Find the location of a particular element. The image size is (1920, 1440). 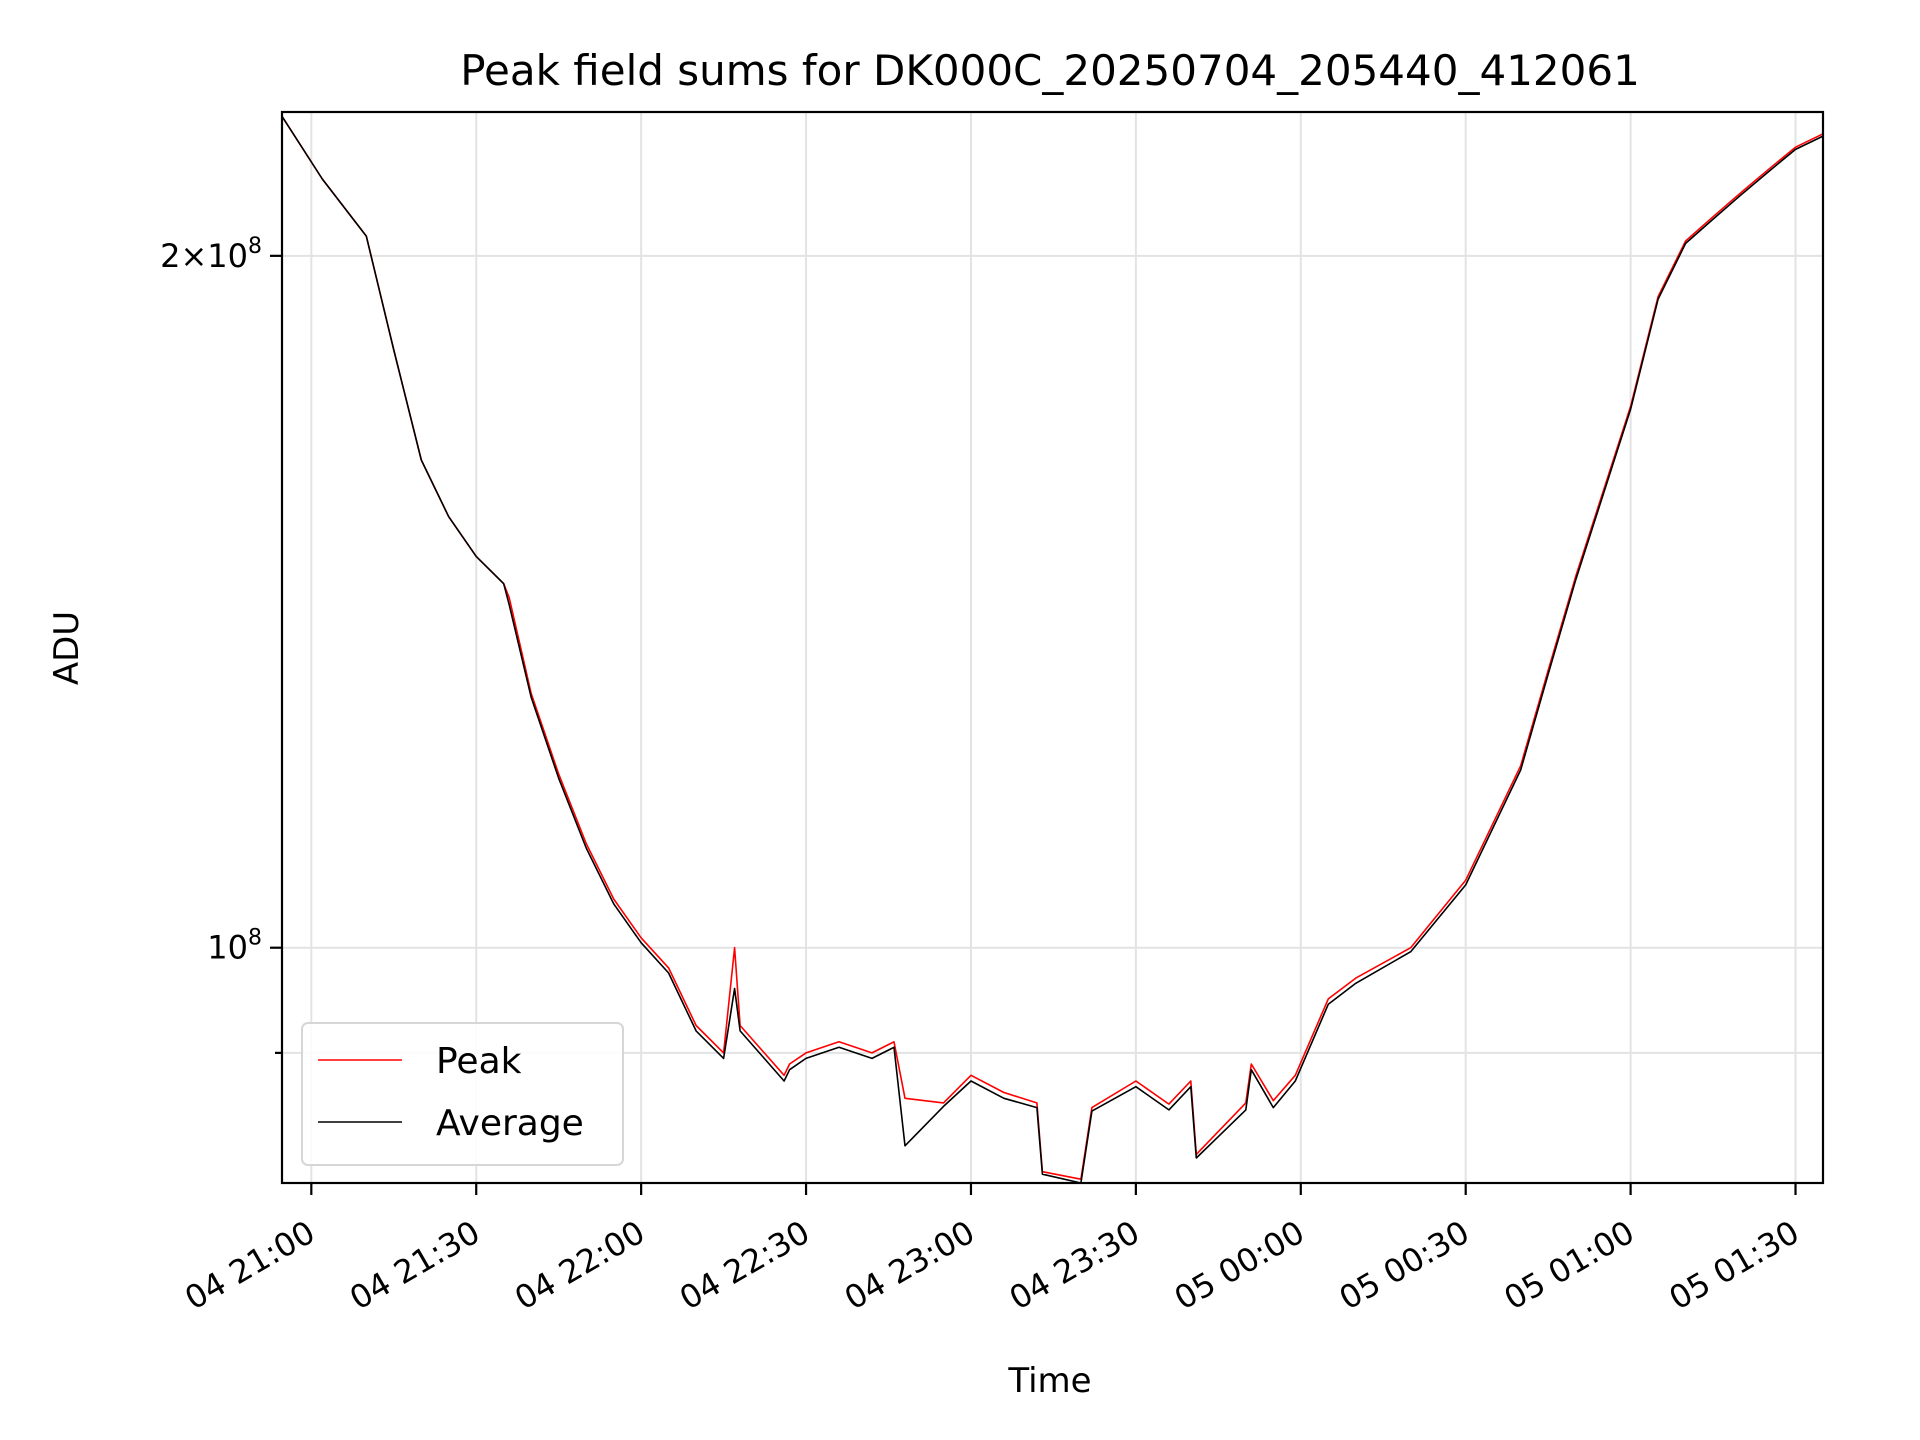

x-tick-label: 04 22:00 is located at coordinates (579, 1265).